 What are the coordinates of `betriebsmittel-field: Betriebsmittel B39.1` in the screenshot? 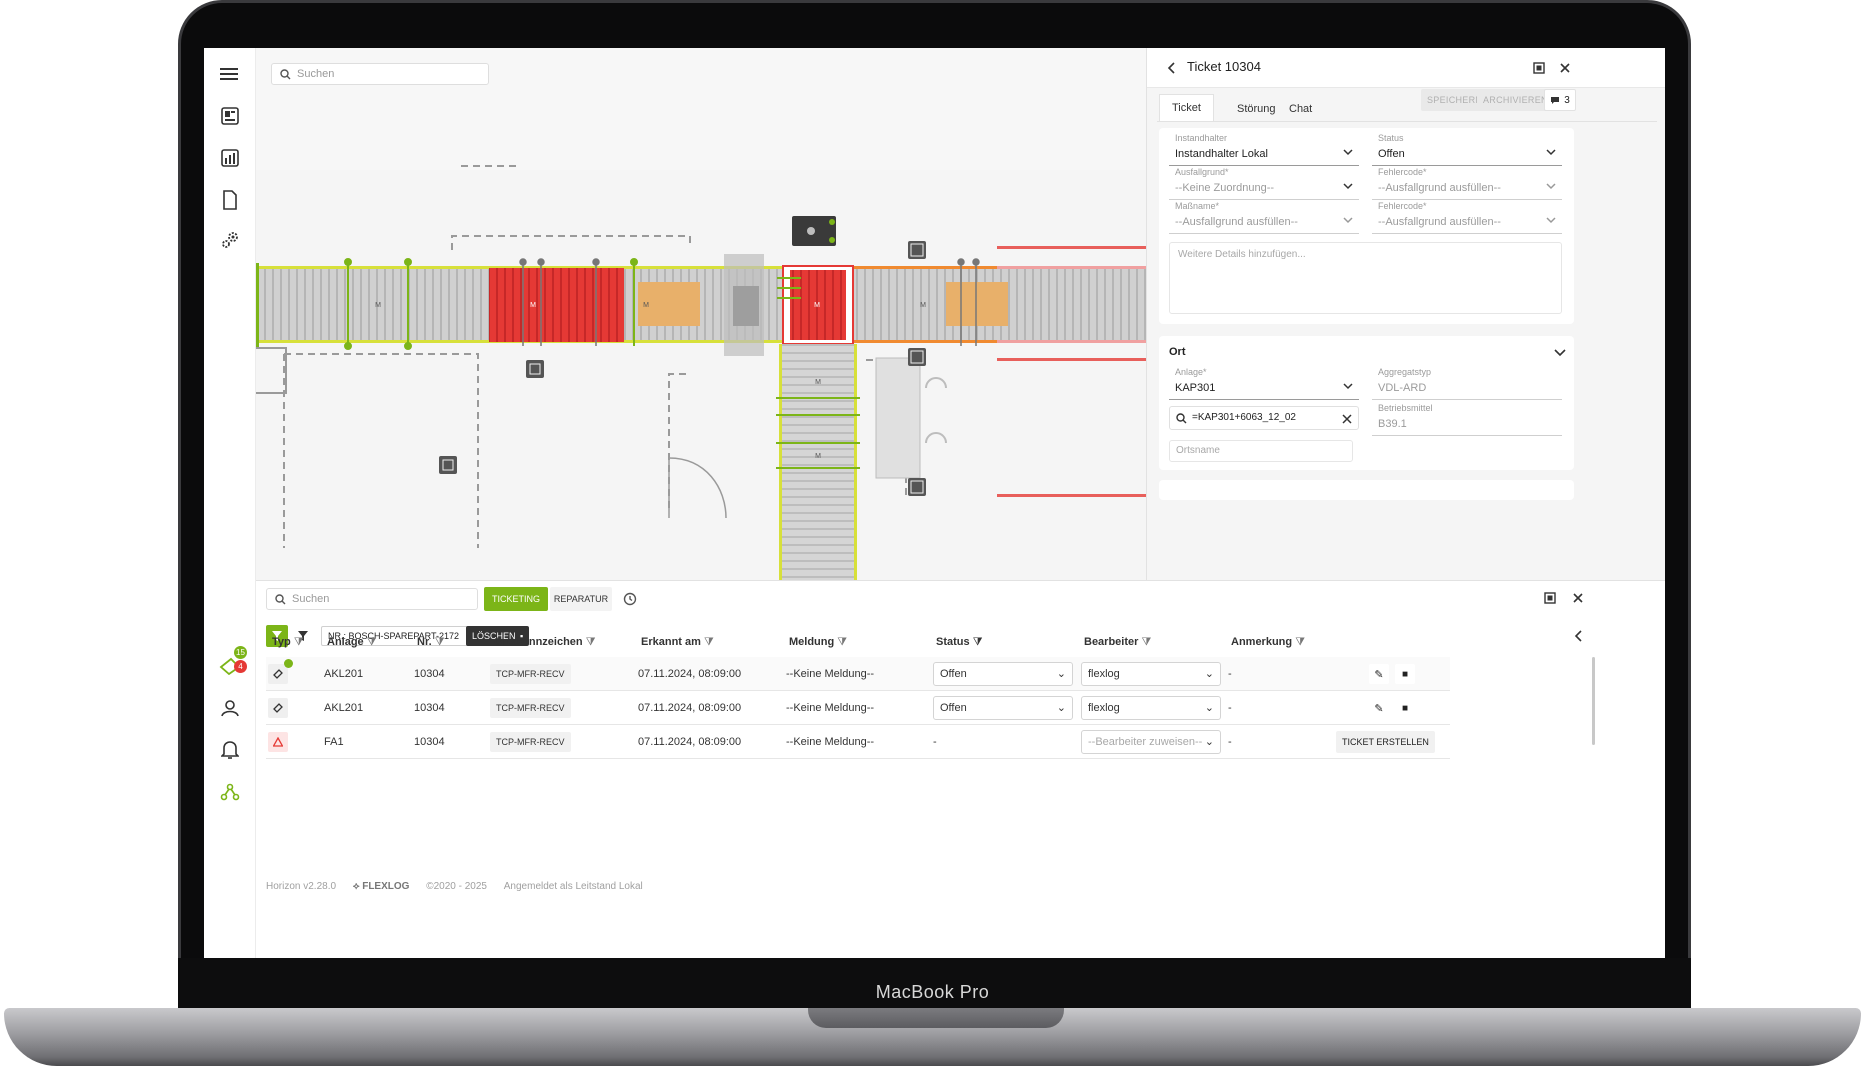 It's located at (1467, 419).